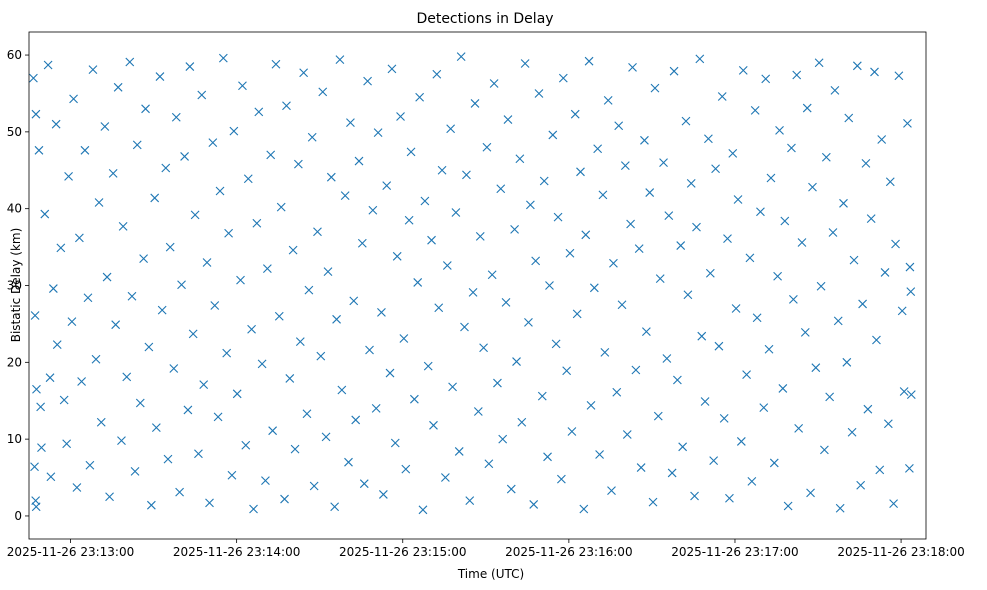 This screenshot has height=590, width=987. I want to click on x-tick-label-0: 2025-11-26 23:13:00, so click(70, 552).